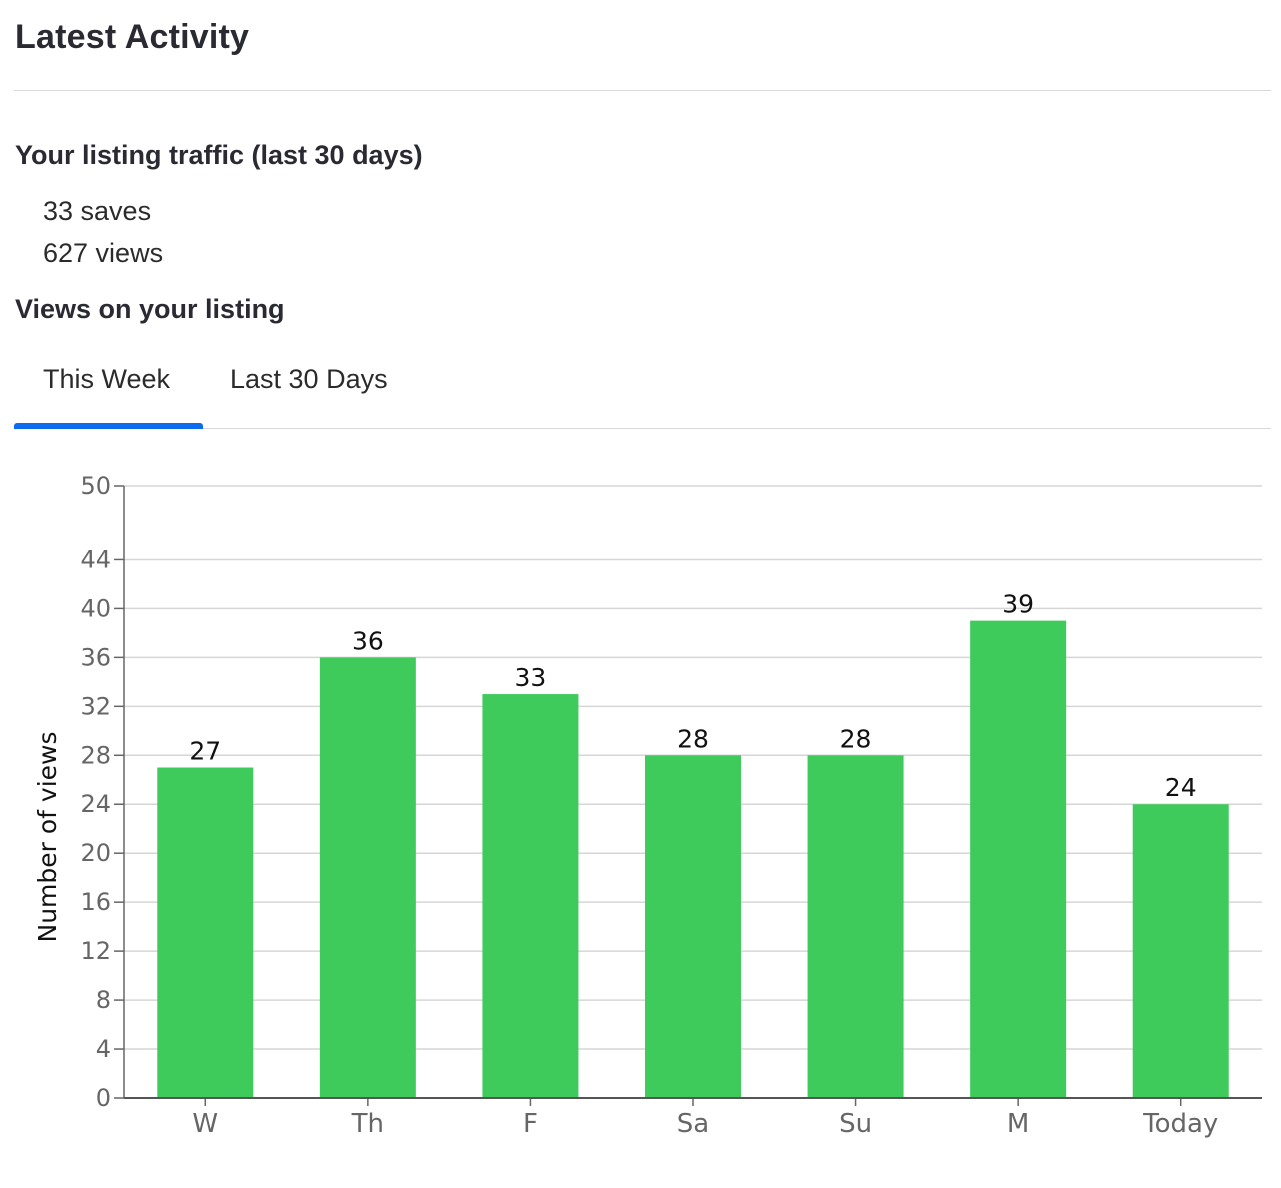 This screenshot has width=1281, height=1188. What do you see at coordinates (205, 751) in the screenshot?
I see `bar-value-label: 27` at bounding box center [205, 751].